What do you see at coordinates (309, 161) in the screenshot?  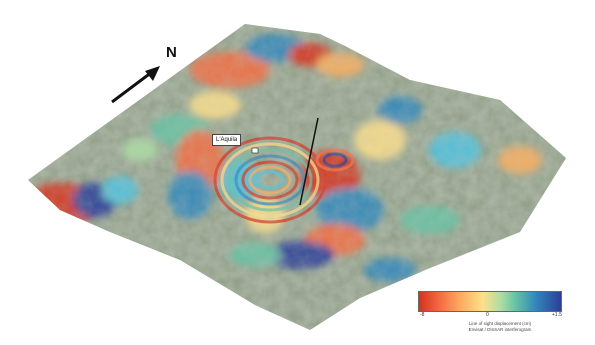 I see `fault-line` at bounding box center [309, 161].